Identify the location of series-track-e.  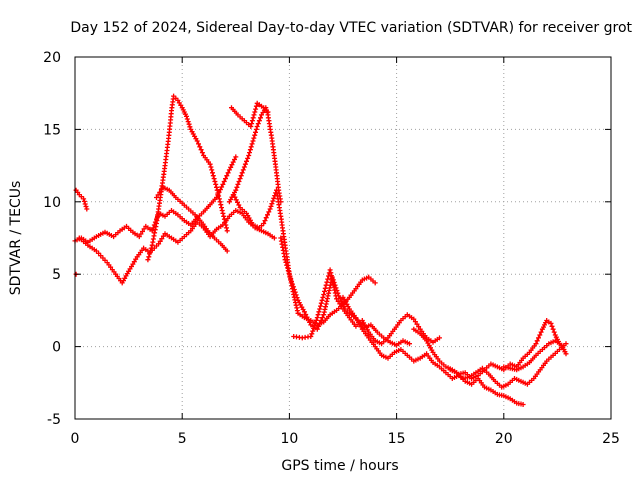
(192, 219).